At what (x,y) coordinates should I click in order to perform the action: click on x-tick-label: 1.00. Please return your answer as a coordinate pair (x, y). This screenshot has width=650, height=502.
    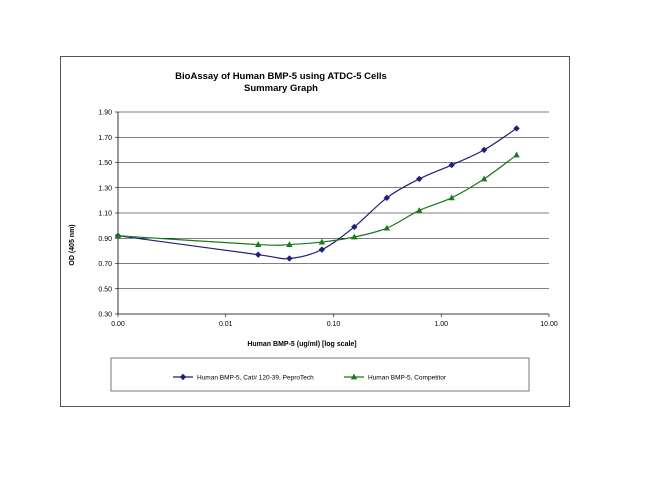
    Looking at the image, I should click on (441, 324).